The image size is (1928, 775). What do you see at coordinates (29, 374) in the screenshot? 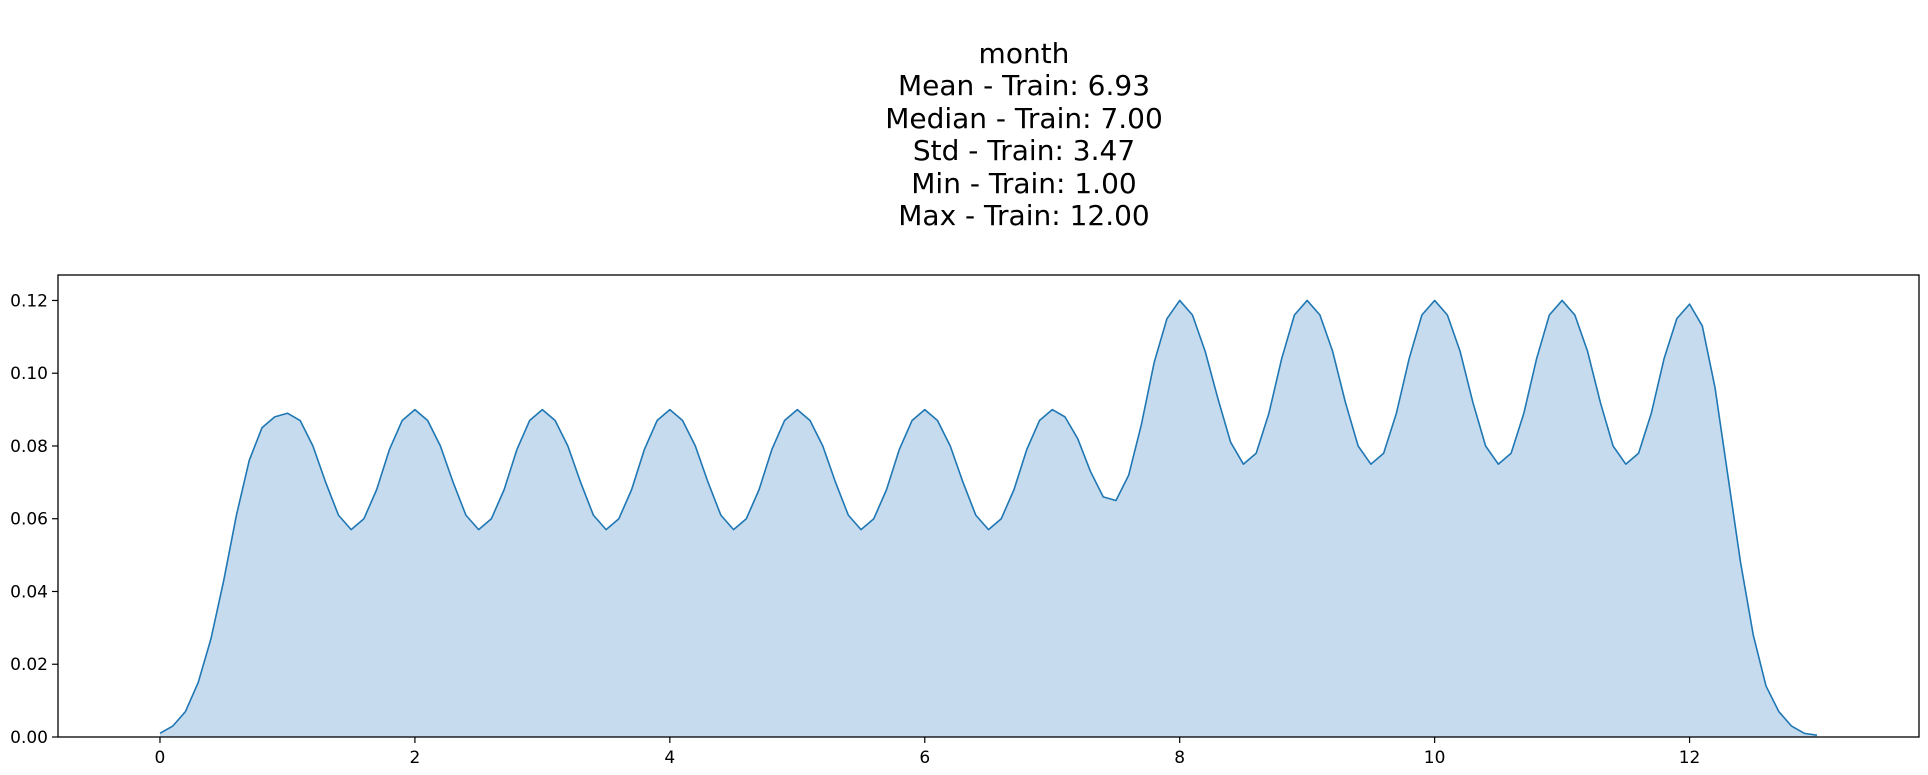
I see `y-tick-label: 0.10` at bounding box center [29, 374].